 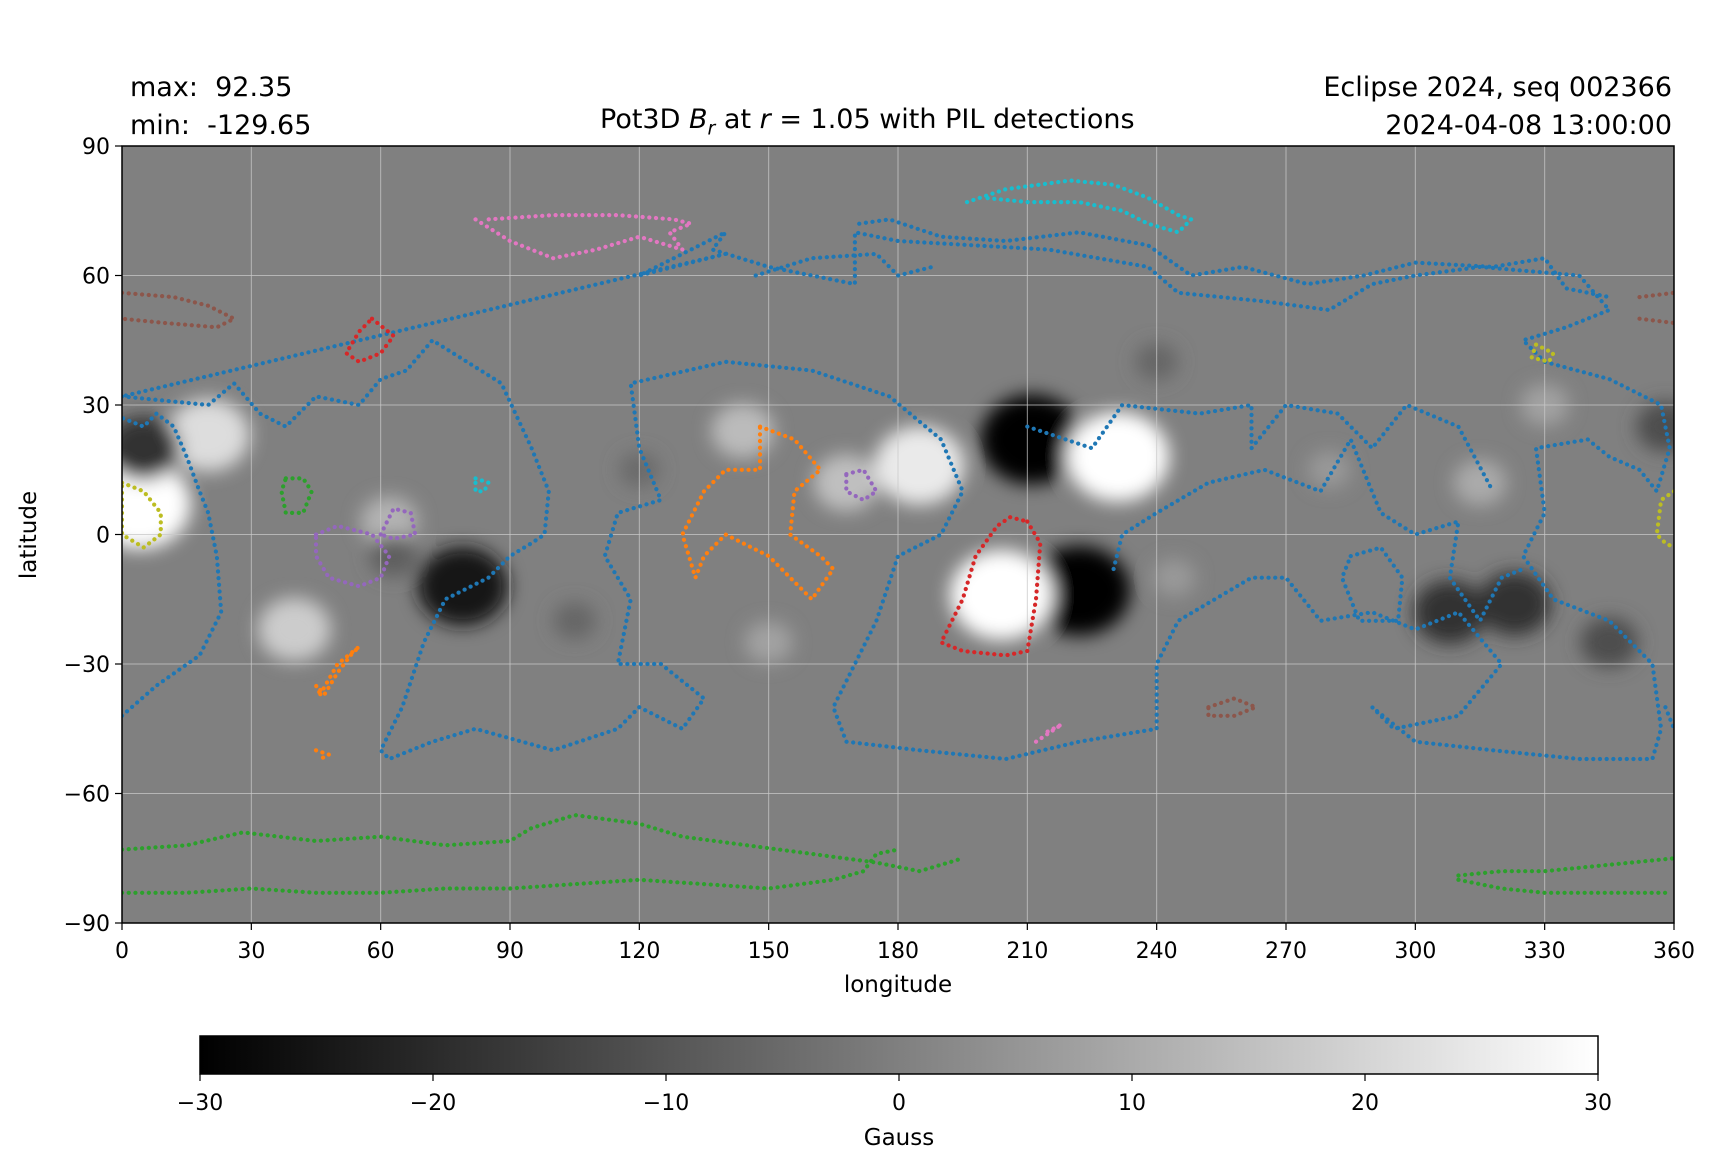 I want to click on x-tick-label-2: 60, so click(x=381, y=951).